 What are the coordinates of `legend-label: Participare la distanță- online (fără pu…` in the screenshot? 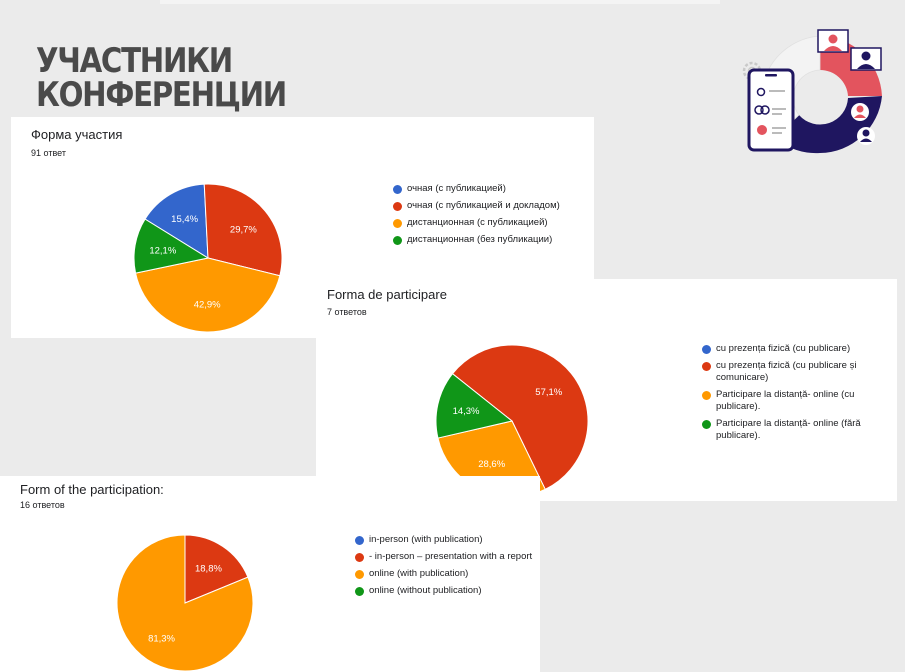 It's located at (788, 429).